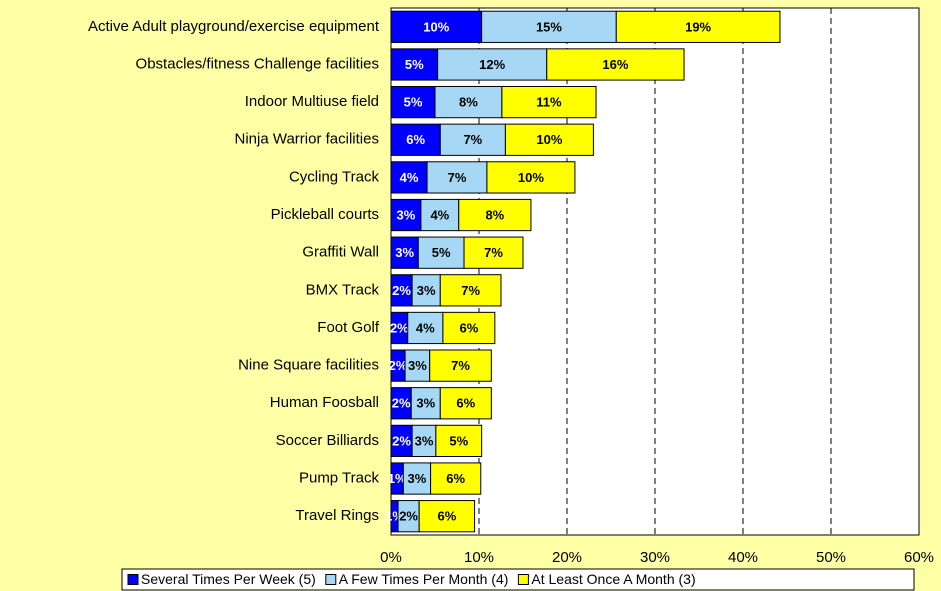 Image resolution: width=941 pixels, height=591 pixels. I want to click on category-label: Human Foosball, so click(324, 402).